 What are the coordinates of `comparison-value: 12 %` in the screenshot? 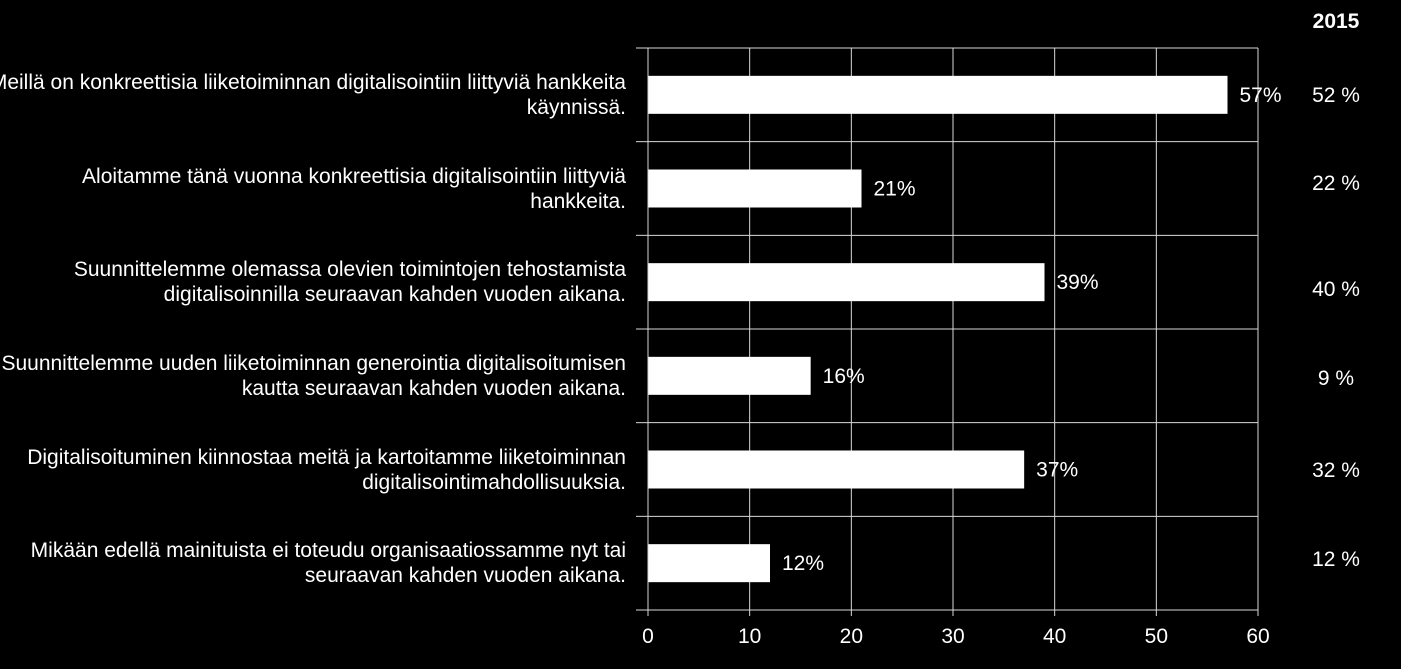 It's located at (1336, 559).